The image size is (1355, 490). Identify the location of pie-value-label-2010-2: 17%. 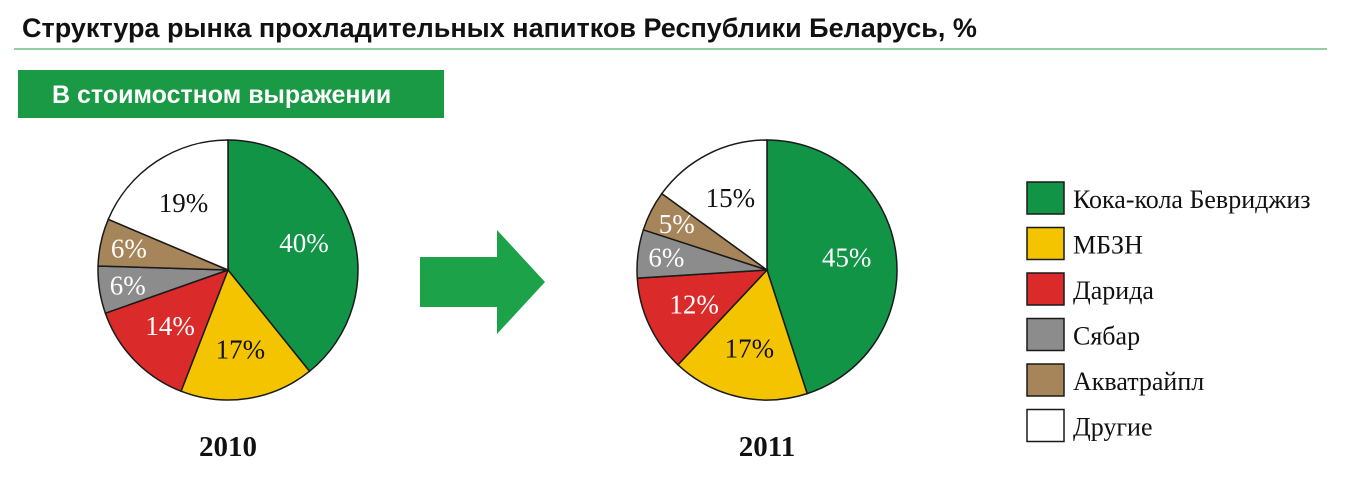
(241, 350).